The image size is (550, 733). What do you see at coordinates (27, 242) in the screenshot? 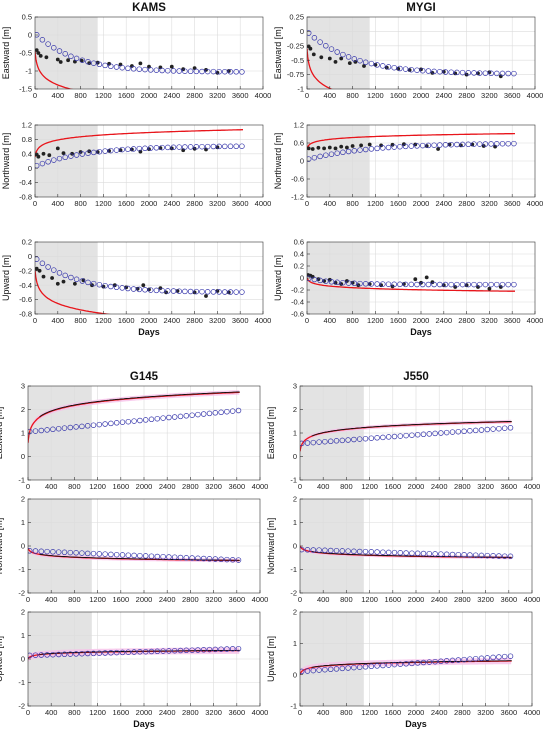
I see `y-tick-label: 0.2` at bounding box center [27, 242].